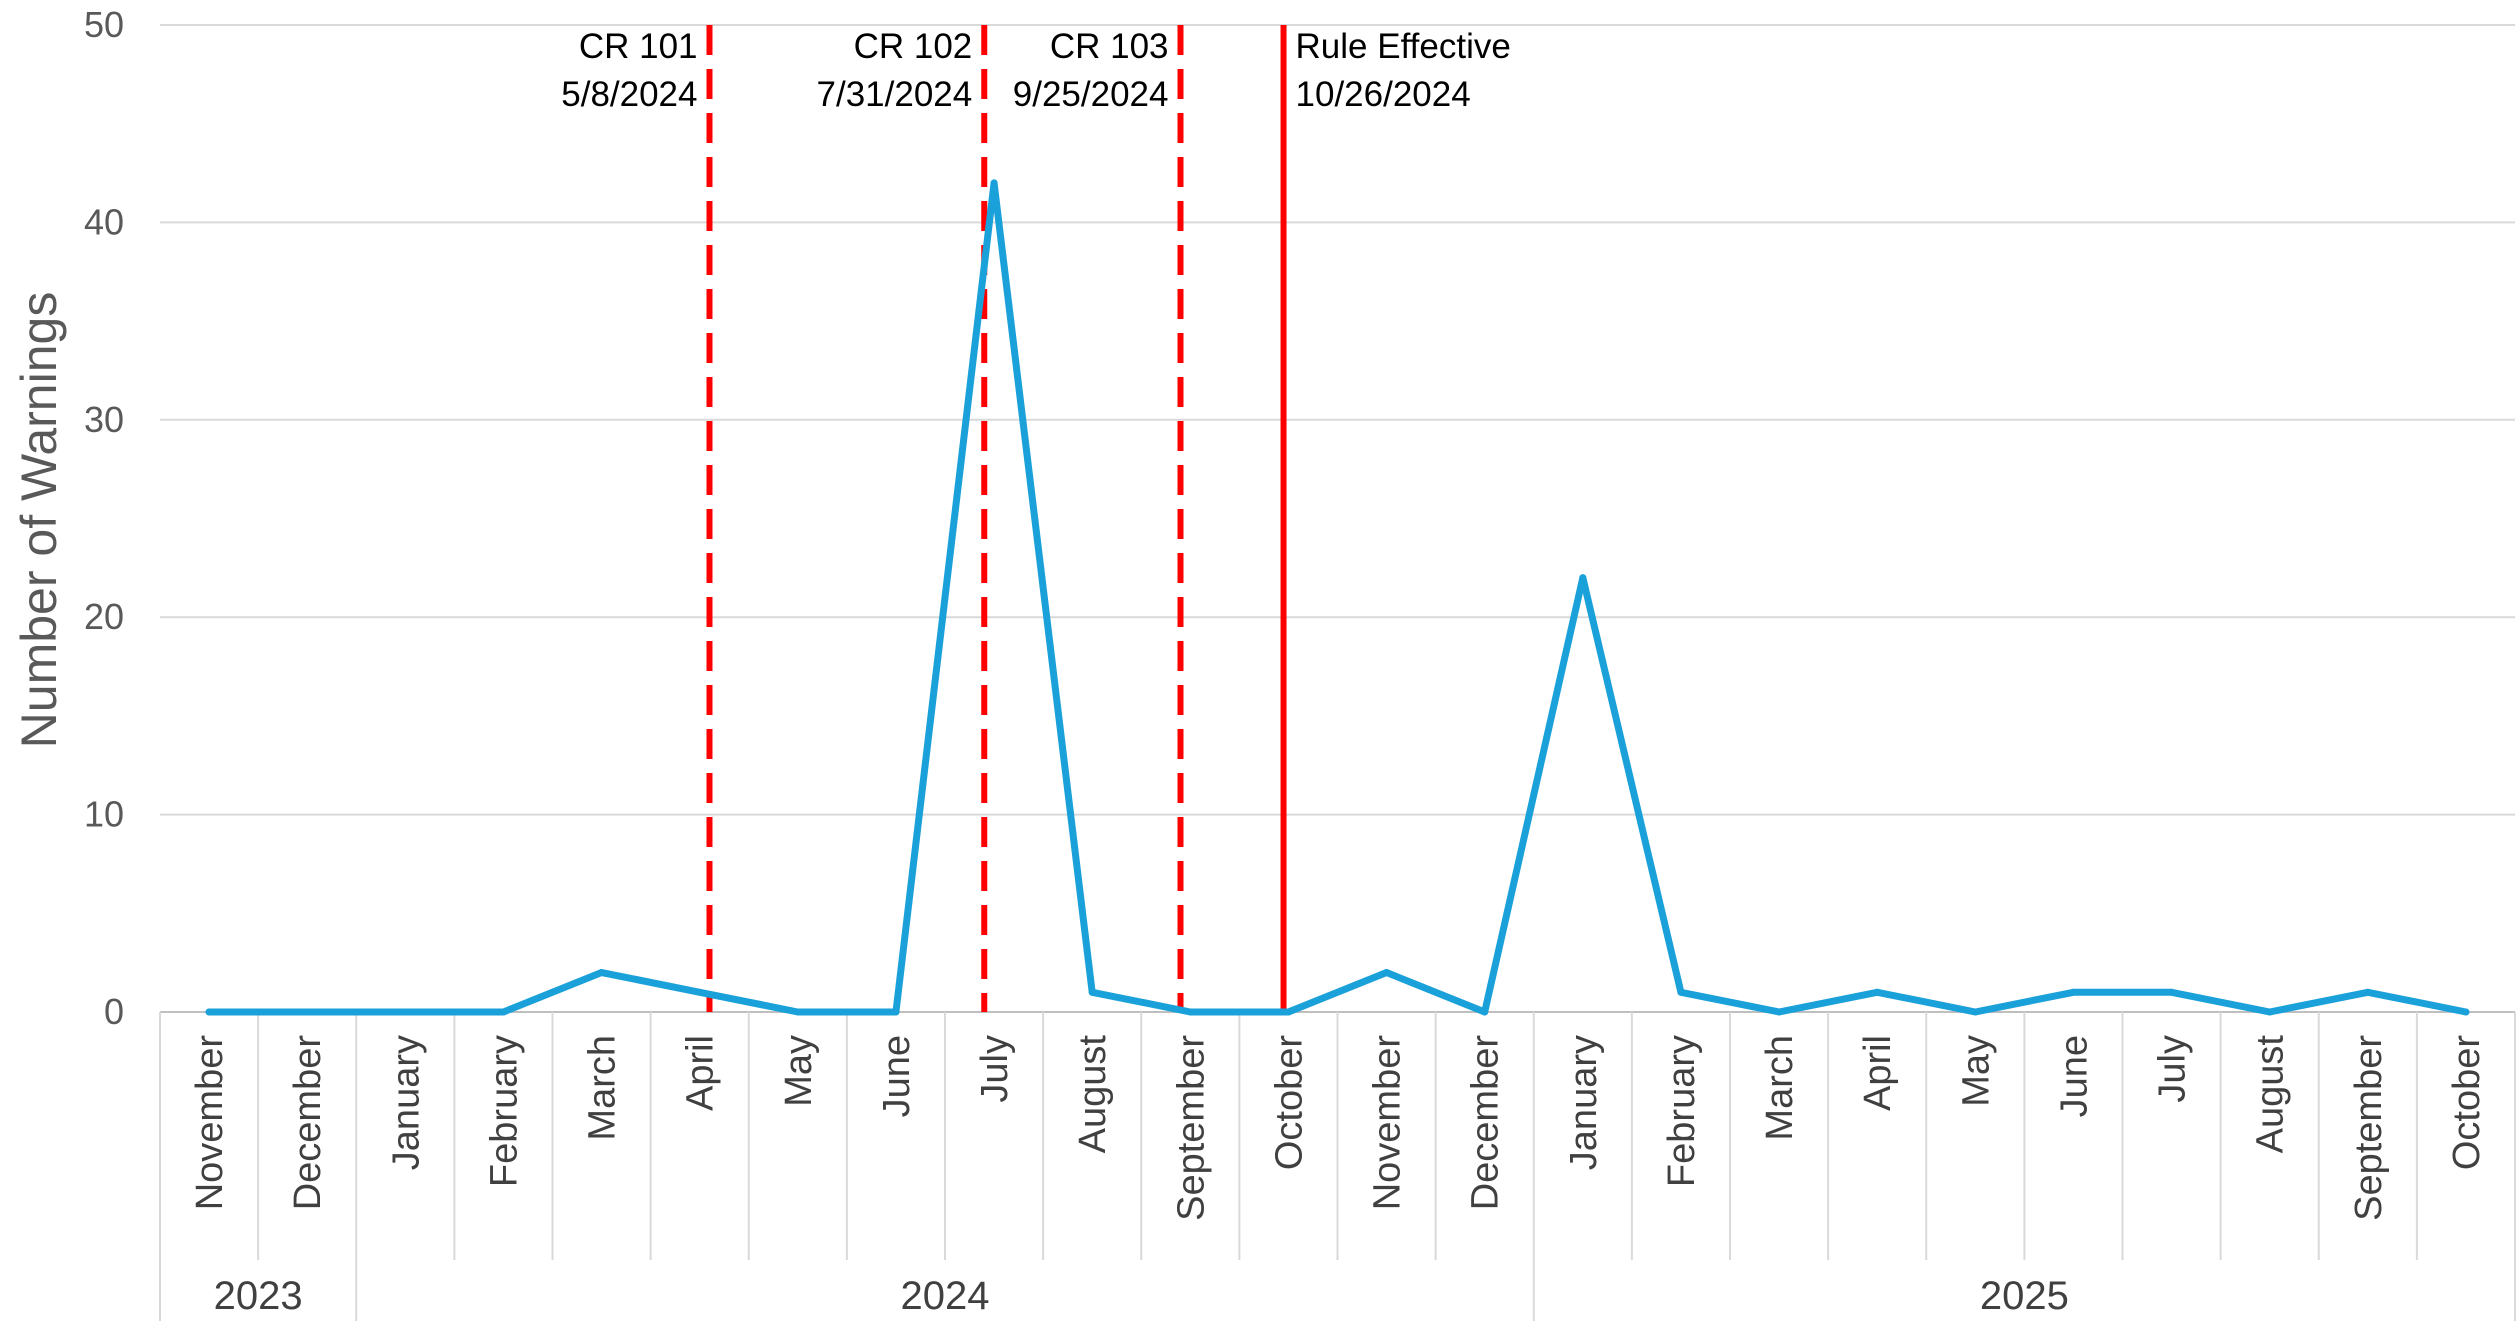  Describe the element at coordinates (895, 94) in the screenshot. I see `annotation-date: 7/31/2024` at that location.